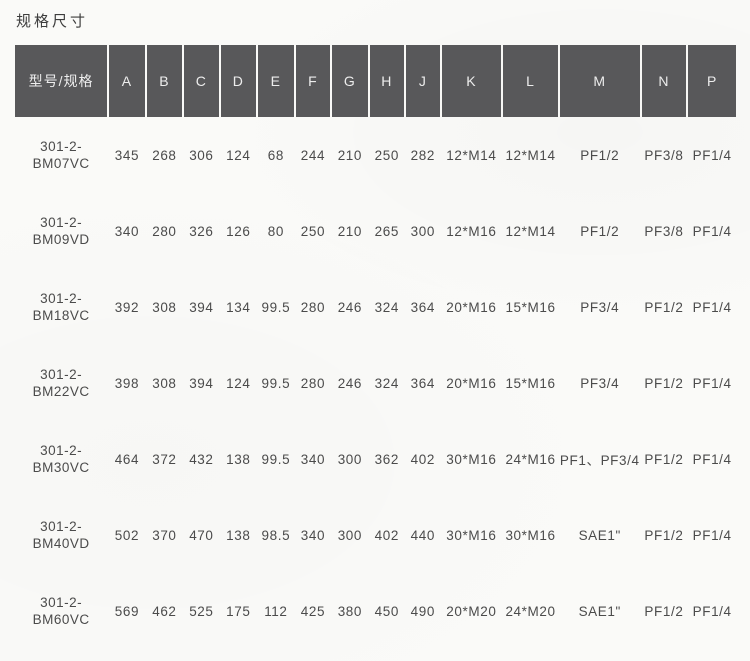  What do you see at coordinates (201, 155) in the screenshot?
I see `spec-cell: 306` at bounding box center [201, 155].